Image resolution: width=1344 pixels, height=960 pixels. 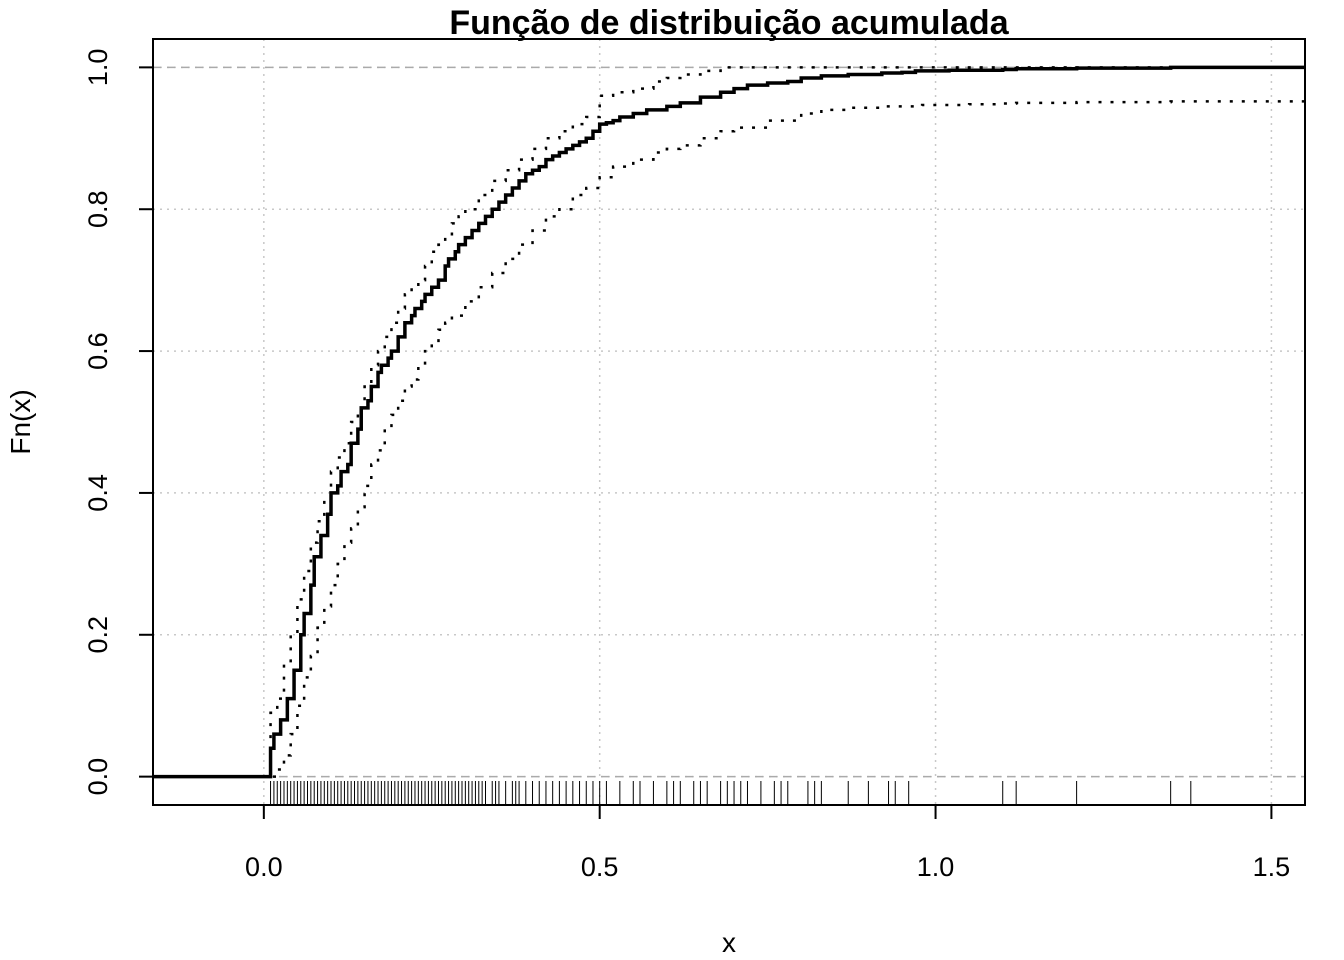 I want to click on rug-ticks, so click(x=731, y=793).